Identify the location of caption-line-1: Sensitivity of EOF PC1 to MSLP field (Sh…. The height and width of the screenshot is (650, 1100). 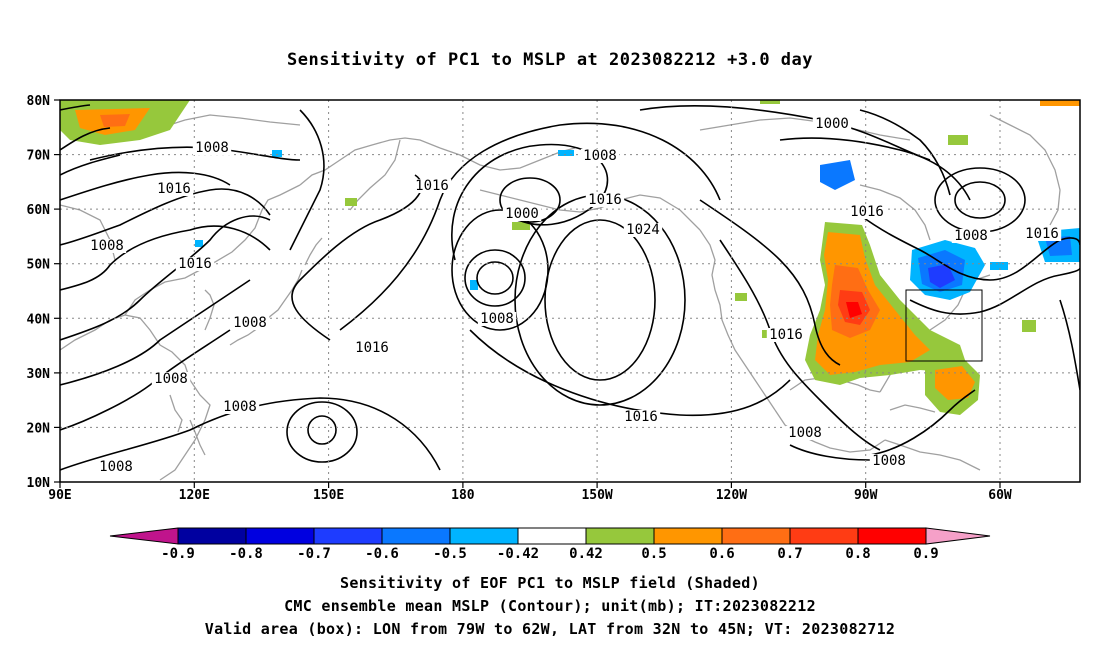
(550, 583).